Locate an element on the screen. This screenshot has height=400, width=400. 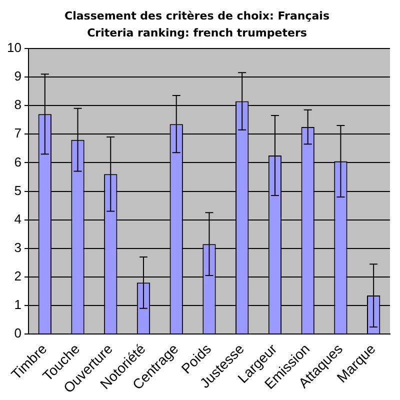
y-tick-label: 1 is located at coordinates (18, 304).